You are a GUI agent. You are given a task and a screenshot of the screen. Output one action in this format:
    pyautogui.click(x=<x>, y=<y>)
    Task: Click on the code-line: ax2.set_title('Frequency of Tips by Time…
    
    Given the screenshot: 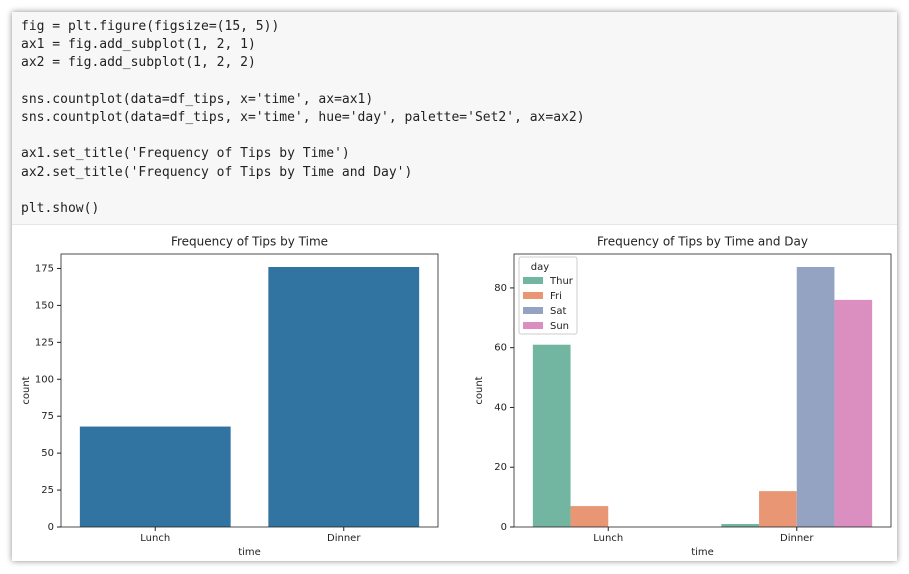 What is the action you would take?
    pyautogui.click(x=217, y=172)
    